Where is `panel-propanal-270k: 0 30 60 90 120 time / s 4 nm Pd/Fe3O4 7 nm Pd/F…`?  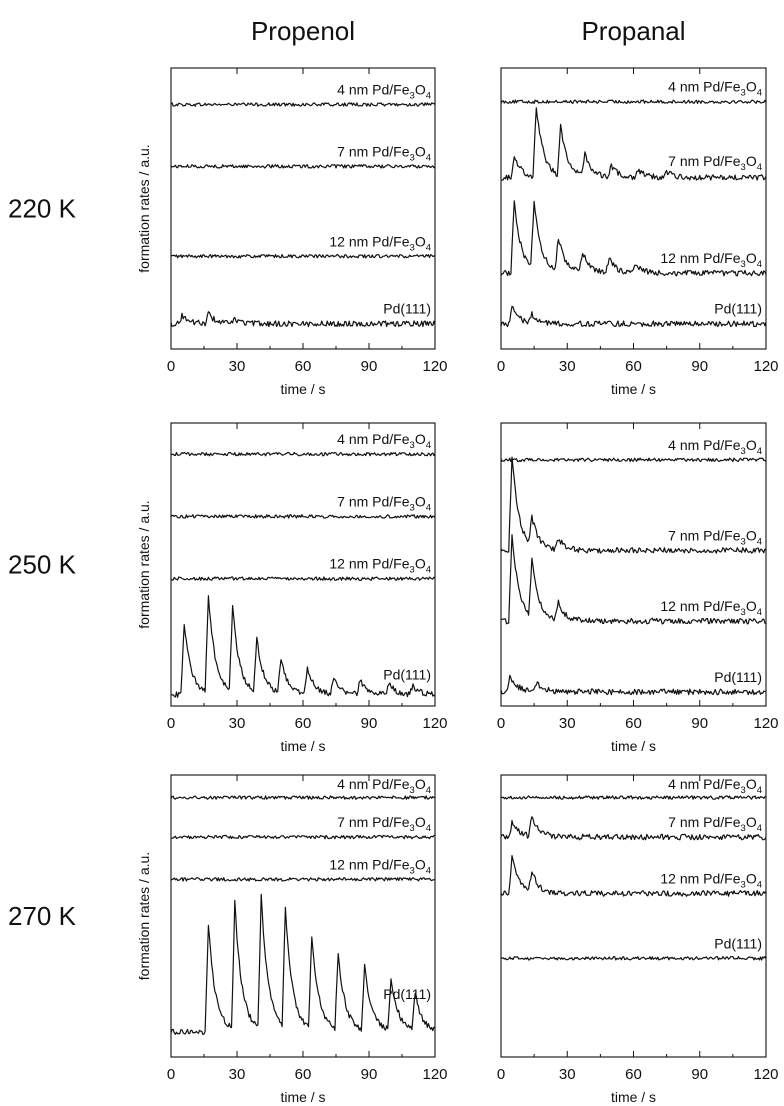
panel-propanal-270k: 0 30 60 90 120 time / s 4 nm Pd/Fe3O4 7 nm Pd/F… is located at coordinates (638, 939).